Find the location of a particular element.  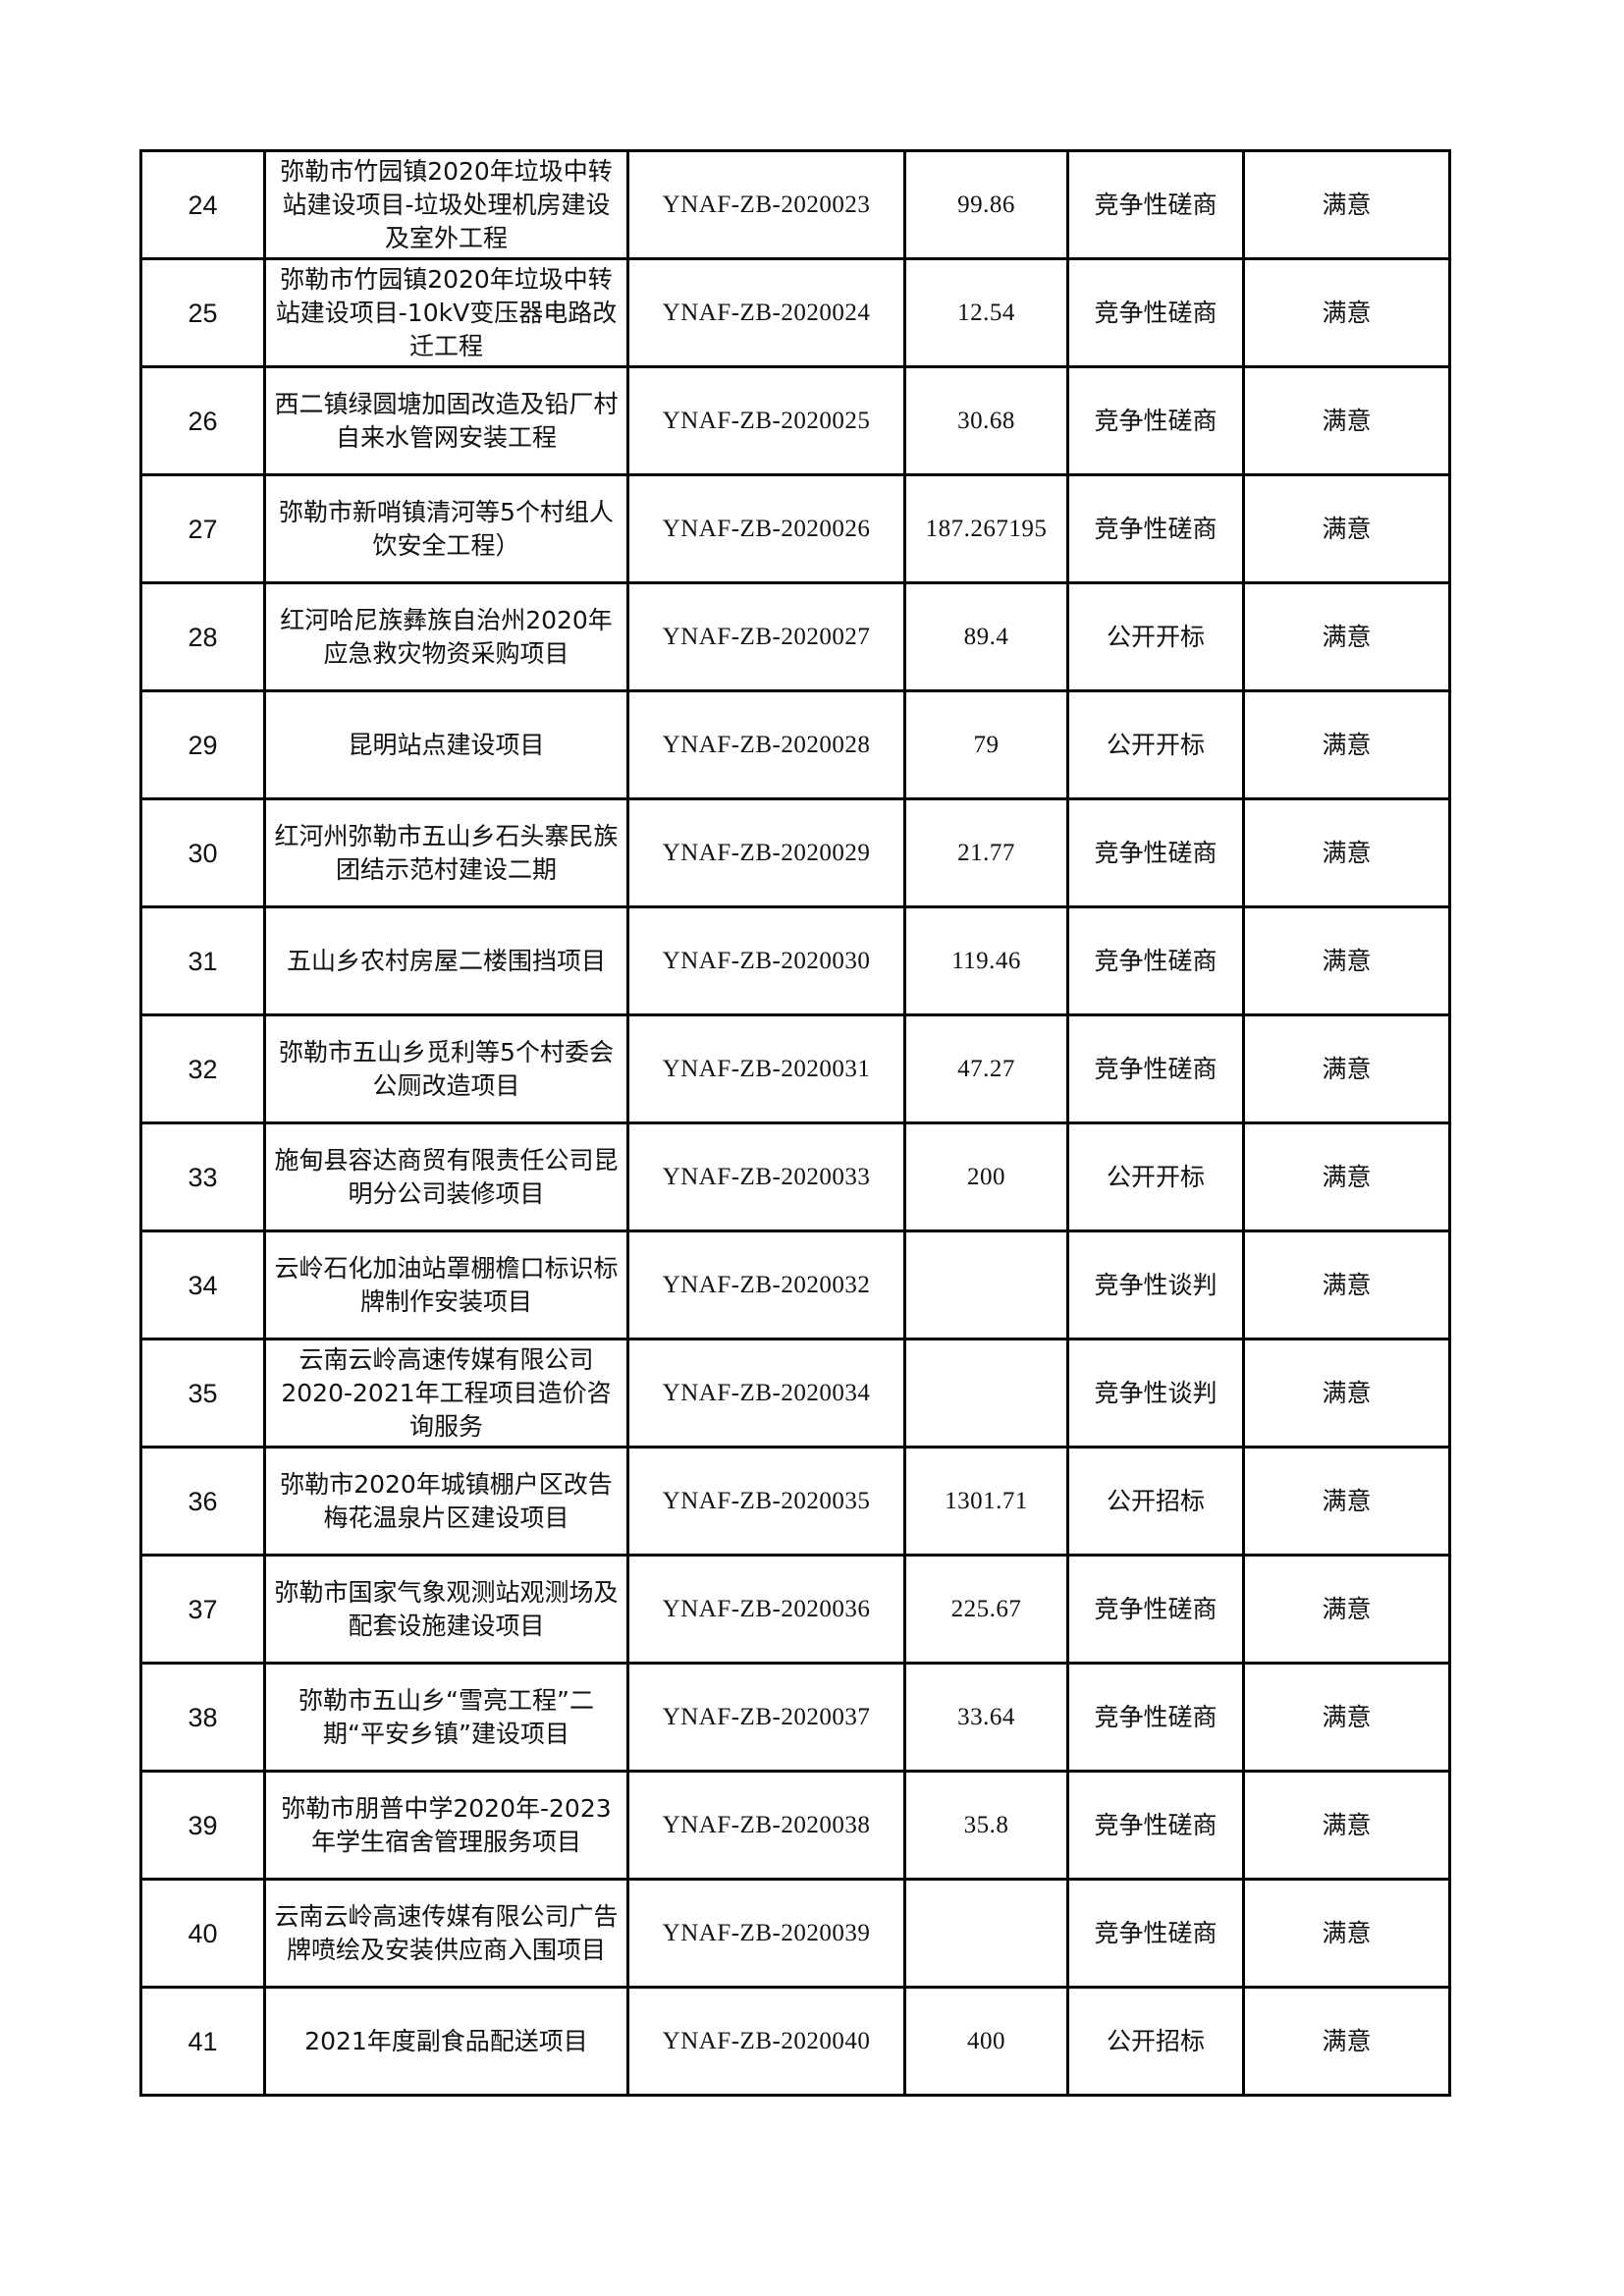

project-name-cell: 昆明站点建设项目 is located at coordinates (446, 744).